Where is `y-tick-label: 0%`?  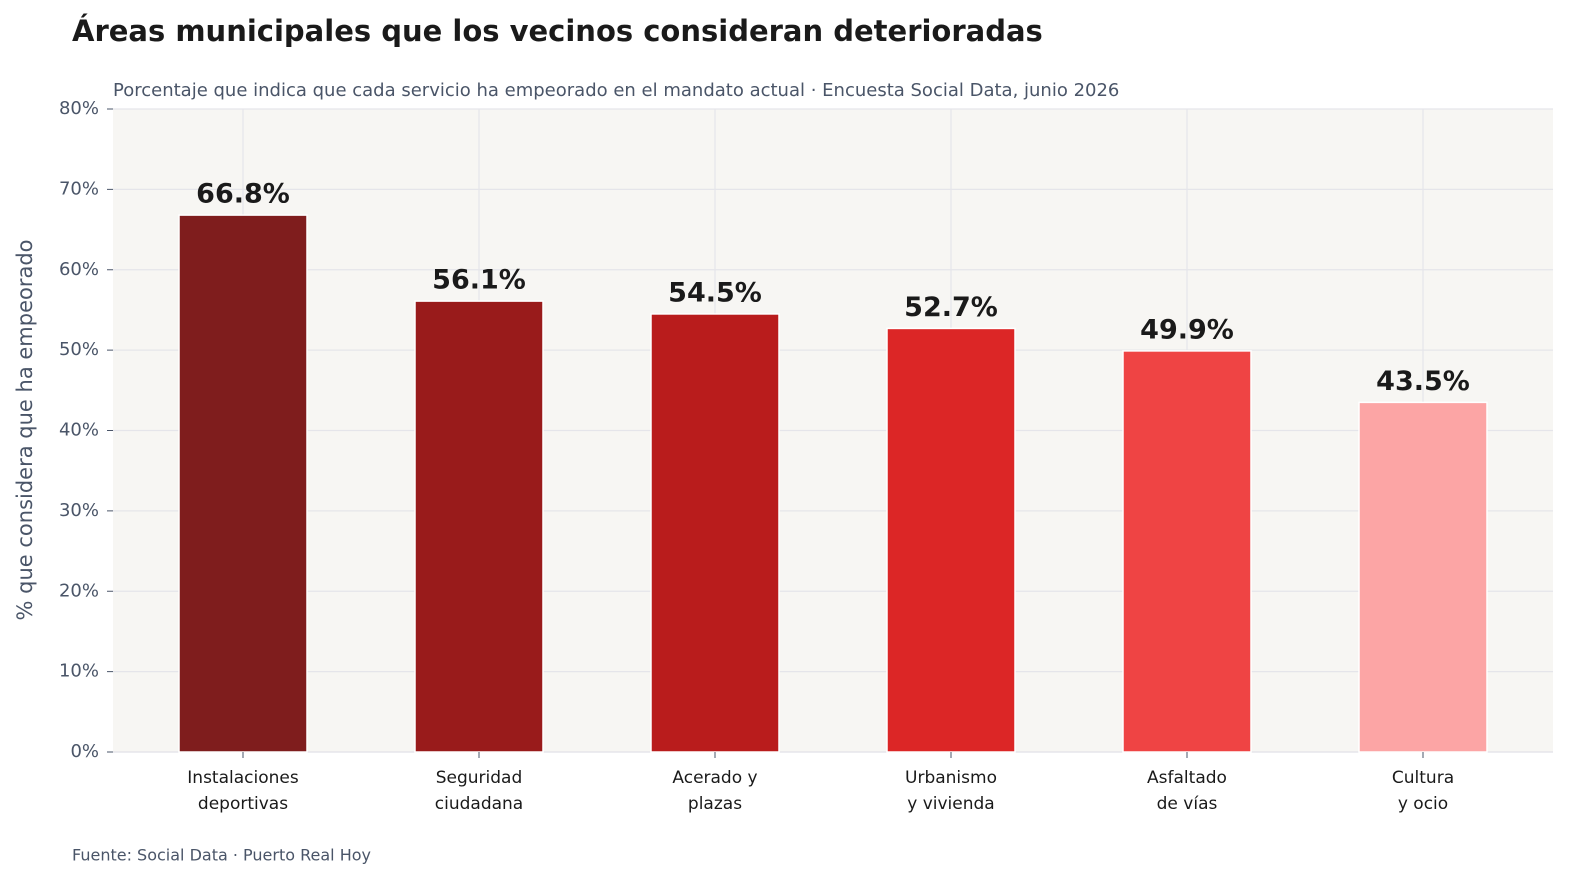 y-tick-label: 0% is located at coordinates (84, 751).